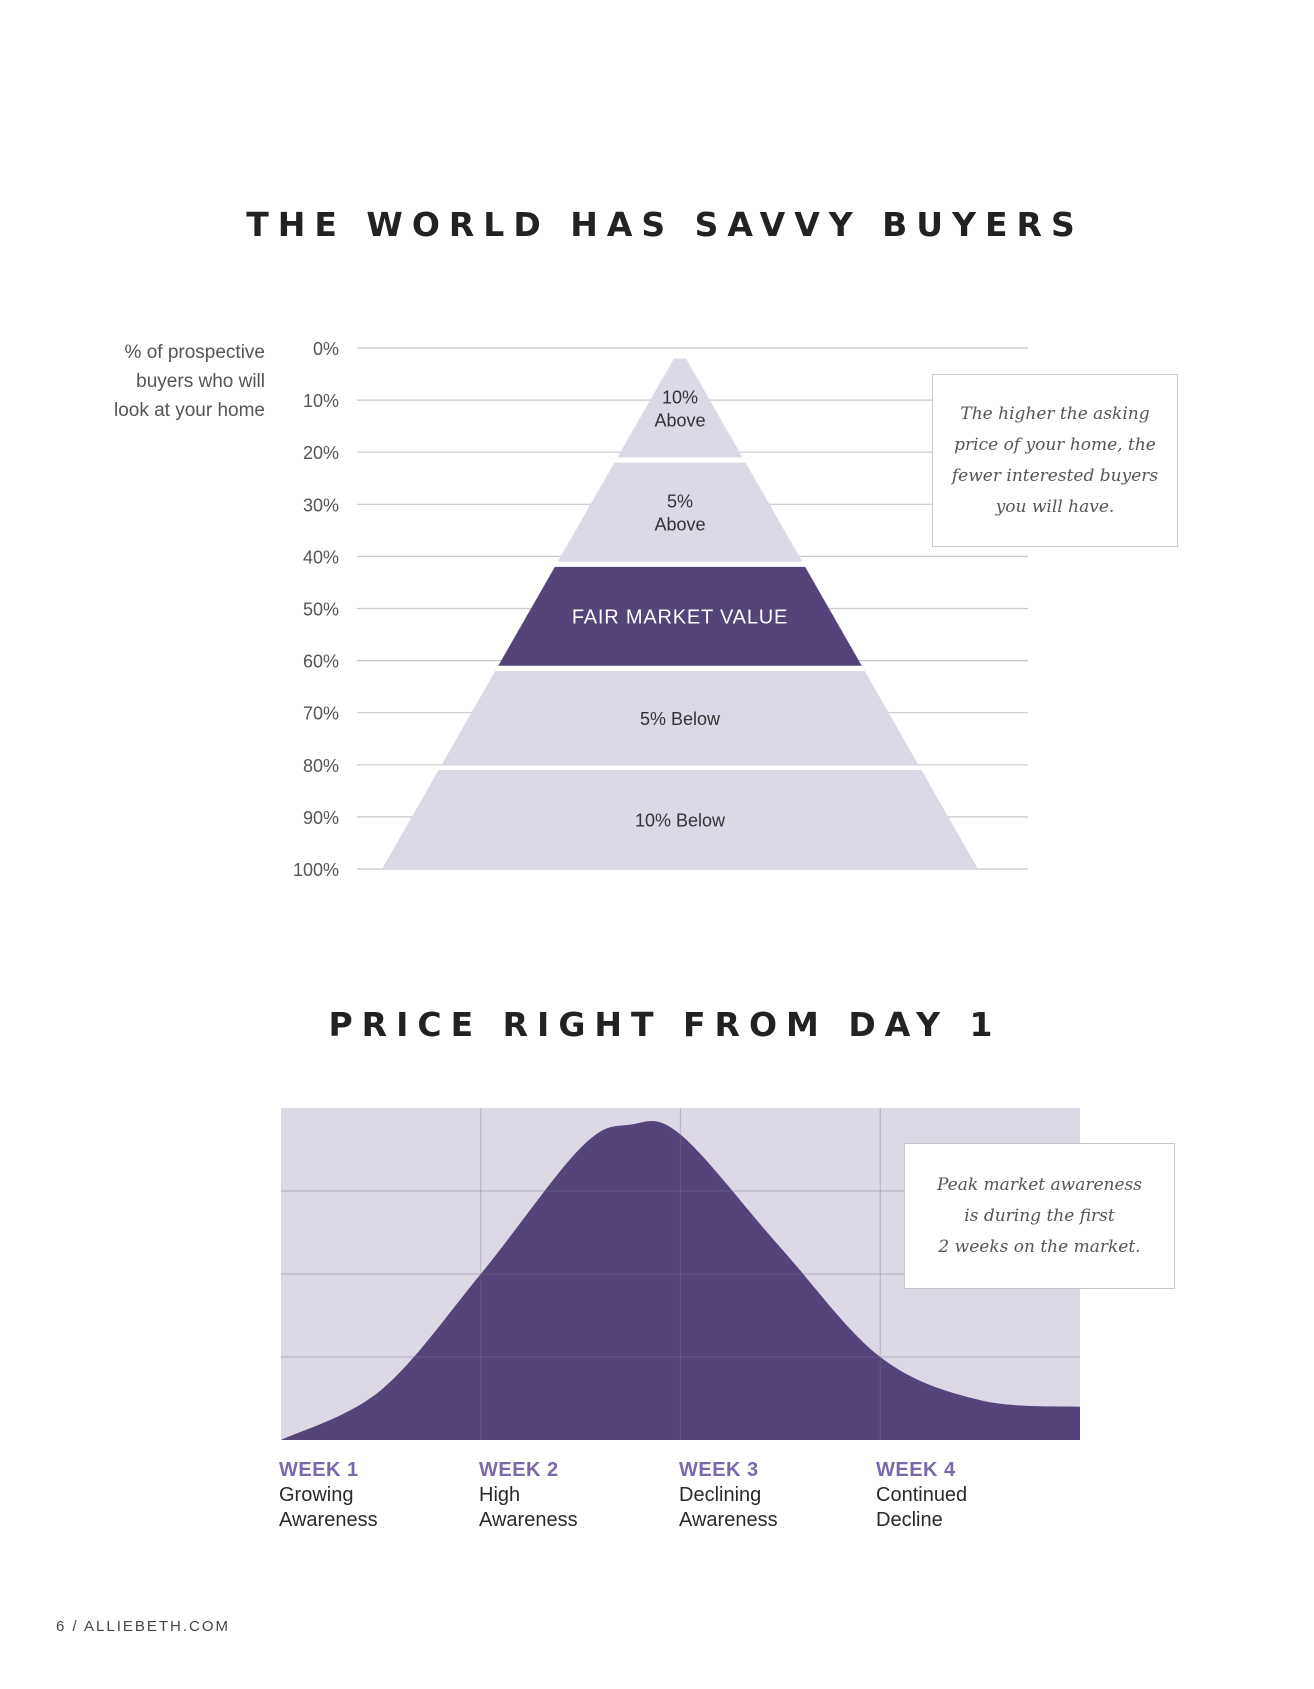 Image resolution: width=1314 pixels, height=1689 pixels. Describe the element at coordinates (321, 662) in the screenshot. I see `y-tick-label: 60%` at that location.